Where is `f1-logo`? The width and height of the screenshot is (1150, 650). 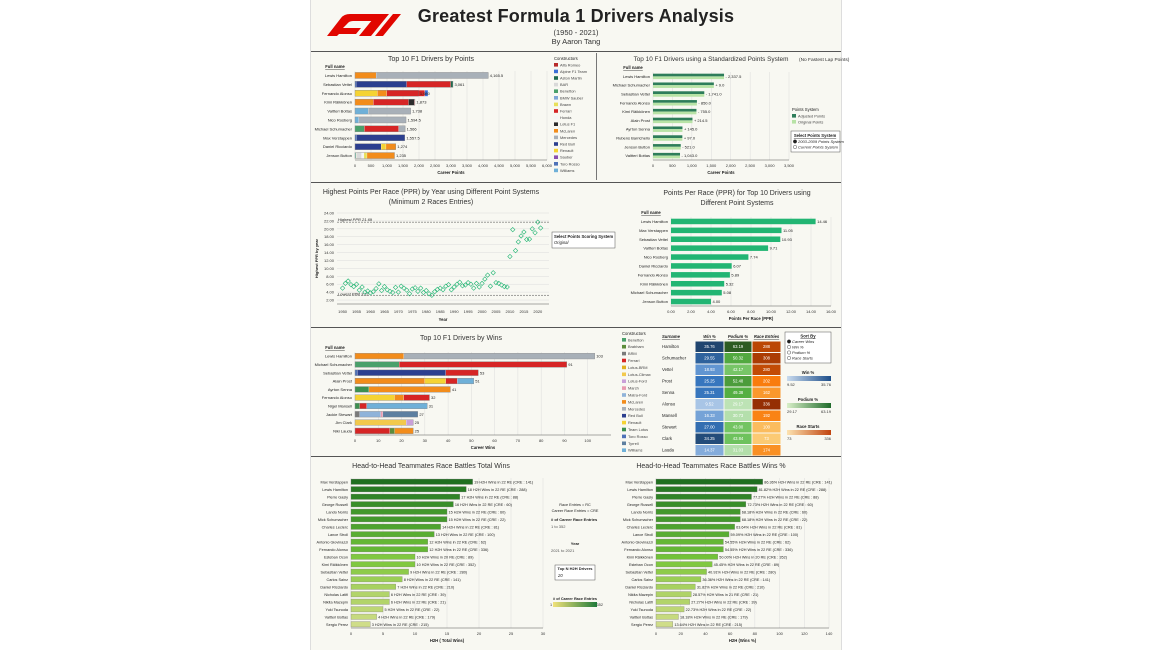 f1-logo is located at coordinates (364, 25).